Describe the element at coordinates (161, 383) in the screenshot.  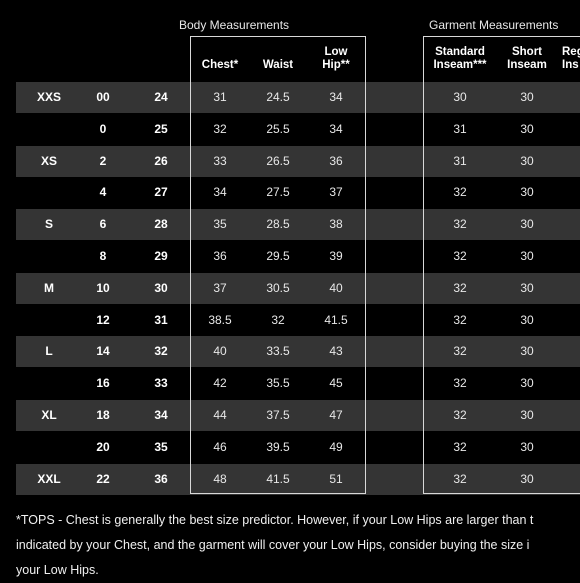
I see `cell-waist-in: 33` at that location.